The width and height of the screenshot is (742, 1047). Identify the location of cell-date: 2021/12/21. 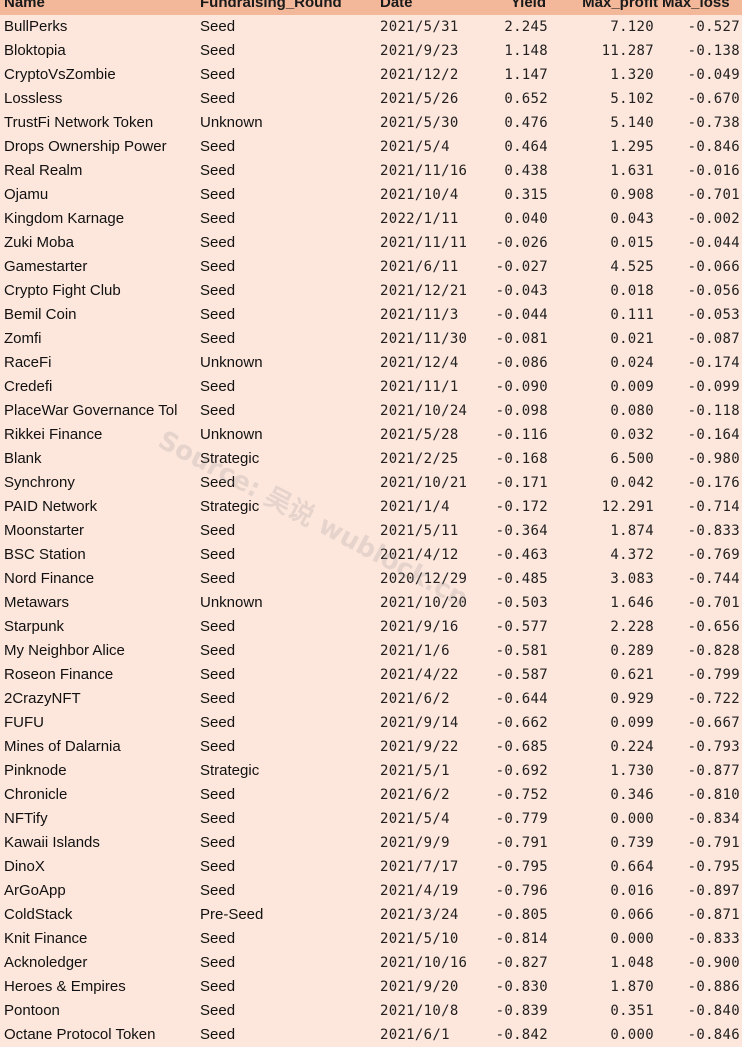
(424, 291).